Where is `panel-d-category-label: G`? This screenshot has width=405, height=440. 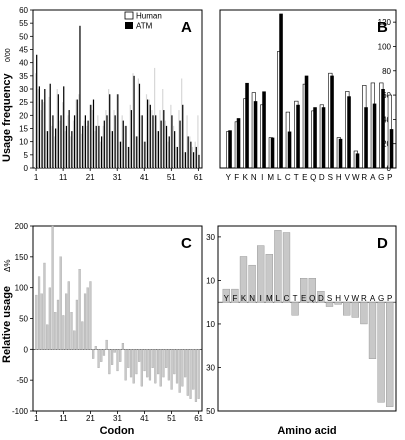
panel-d-category-label: G is located at coordinates (381, 298).